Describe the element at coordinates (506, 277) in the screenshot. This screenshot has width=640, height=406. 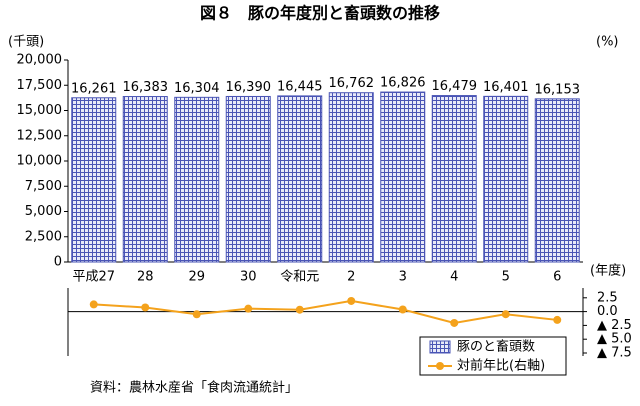
I see `x-tick-label: 5` at that location.